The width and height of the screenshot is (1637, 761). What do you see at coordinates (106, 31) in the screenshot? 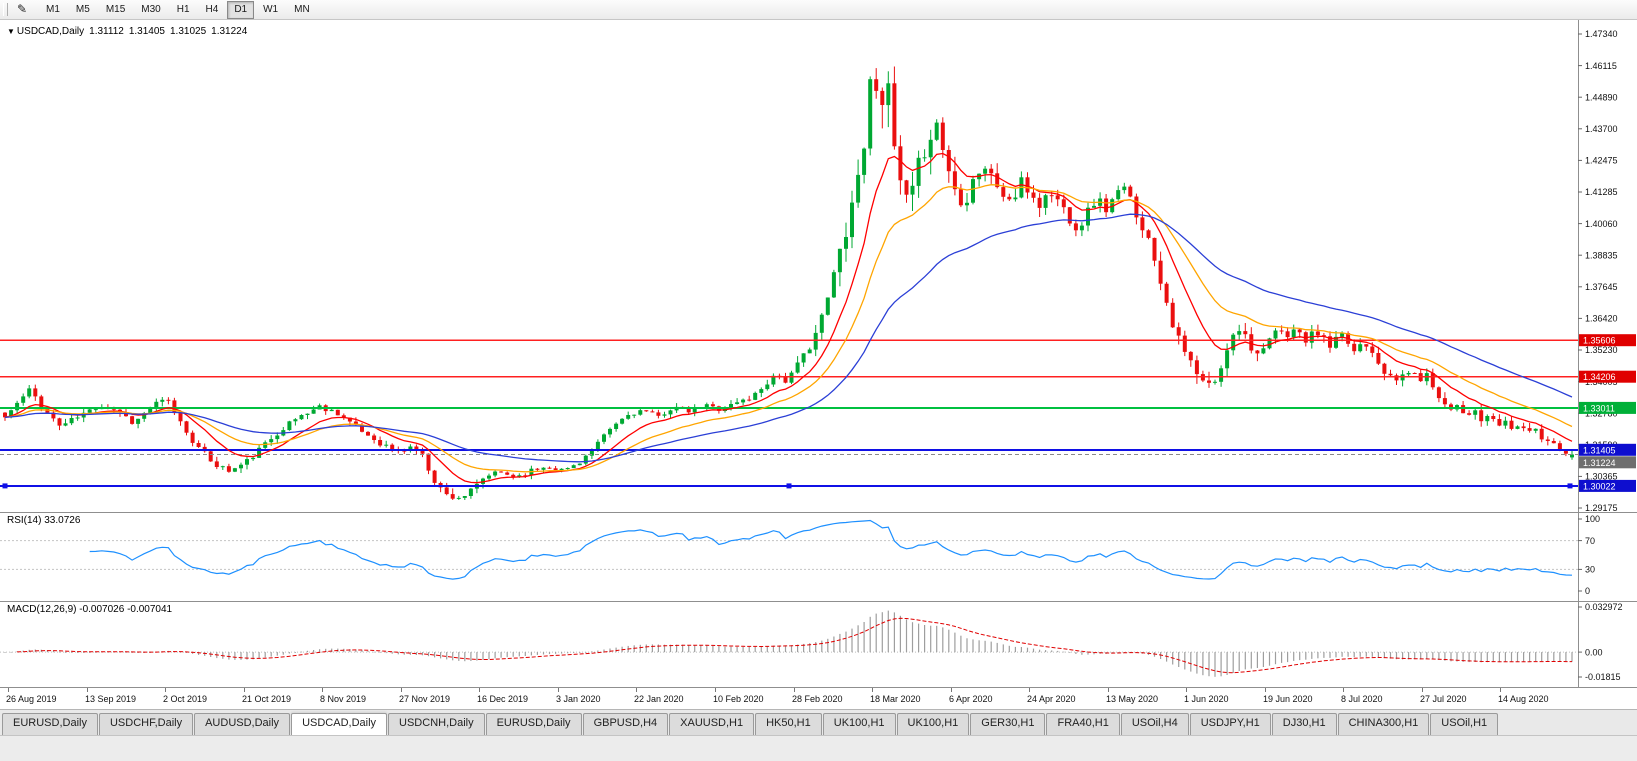
I see `ohlc-open: 1.31112` at bounding box center [106, 31].